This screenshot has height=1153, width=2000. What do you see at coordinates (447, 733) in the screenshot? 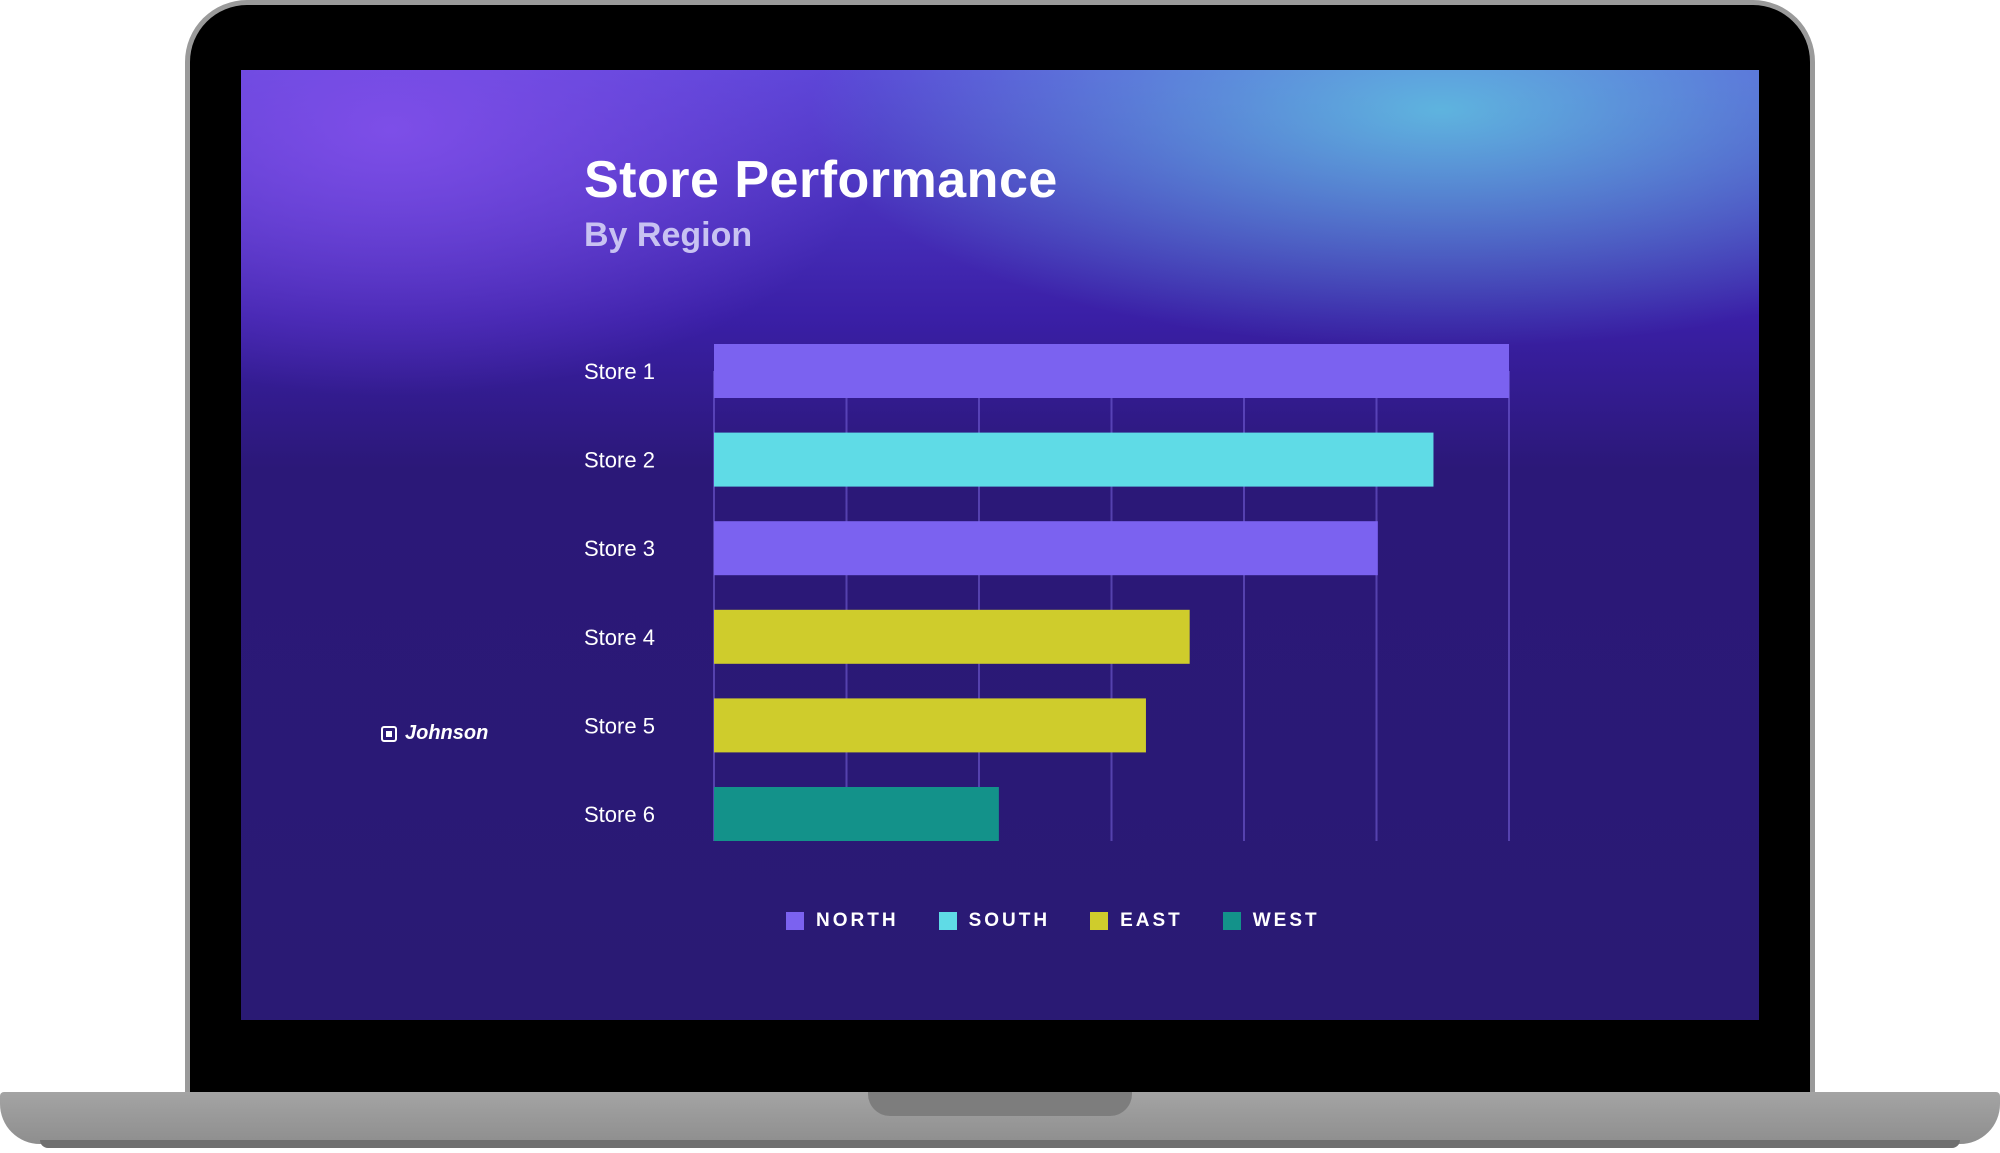
I see `brand-name: Johnson` at bounding box center [447, 733].